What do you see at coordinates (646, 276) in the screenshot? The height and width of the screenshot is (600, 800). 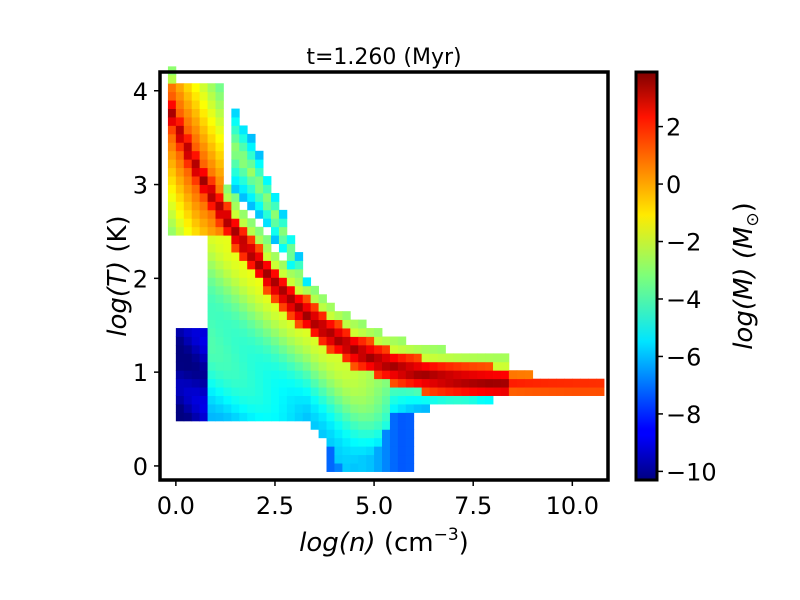 I see `colorbar-frame` at bounding box center [646, 276].